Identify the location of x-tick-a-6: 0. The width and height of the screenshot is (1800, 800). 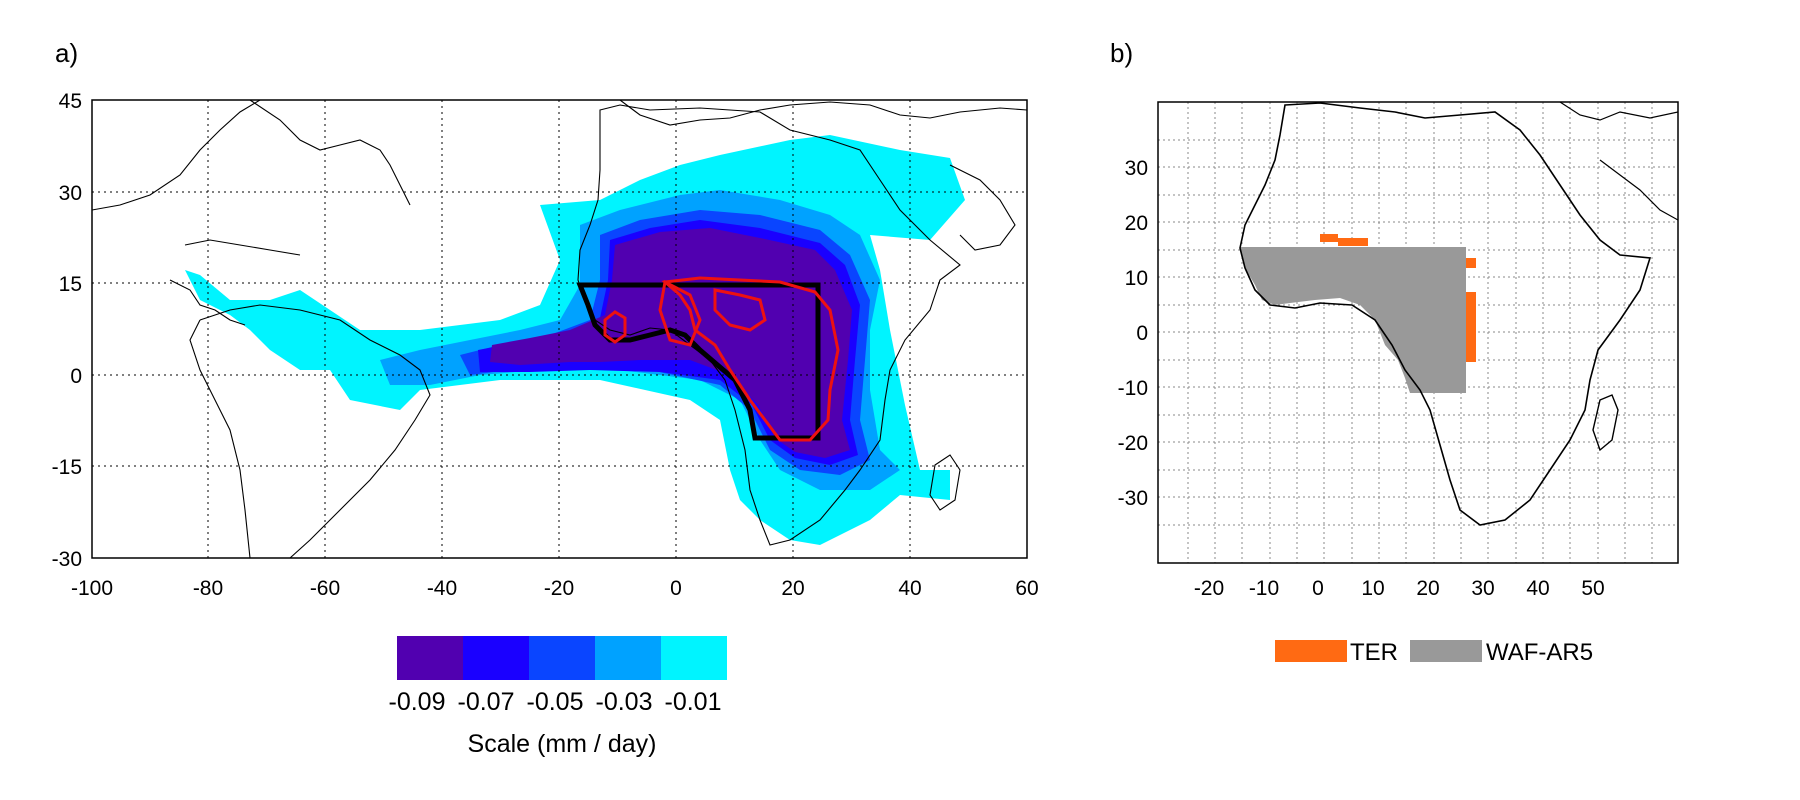
(676, 588).